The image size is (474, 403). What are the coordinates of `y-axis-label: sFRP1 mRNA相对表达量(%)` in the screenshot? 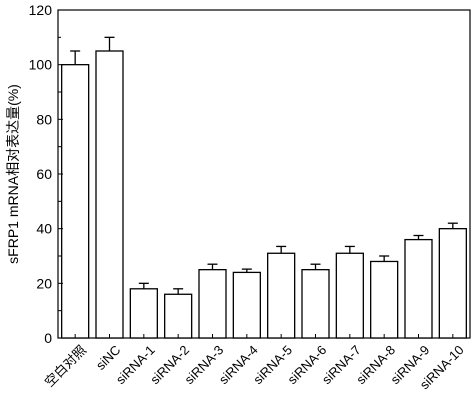 It's located at (13, 174).